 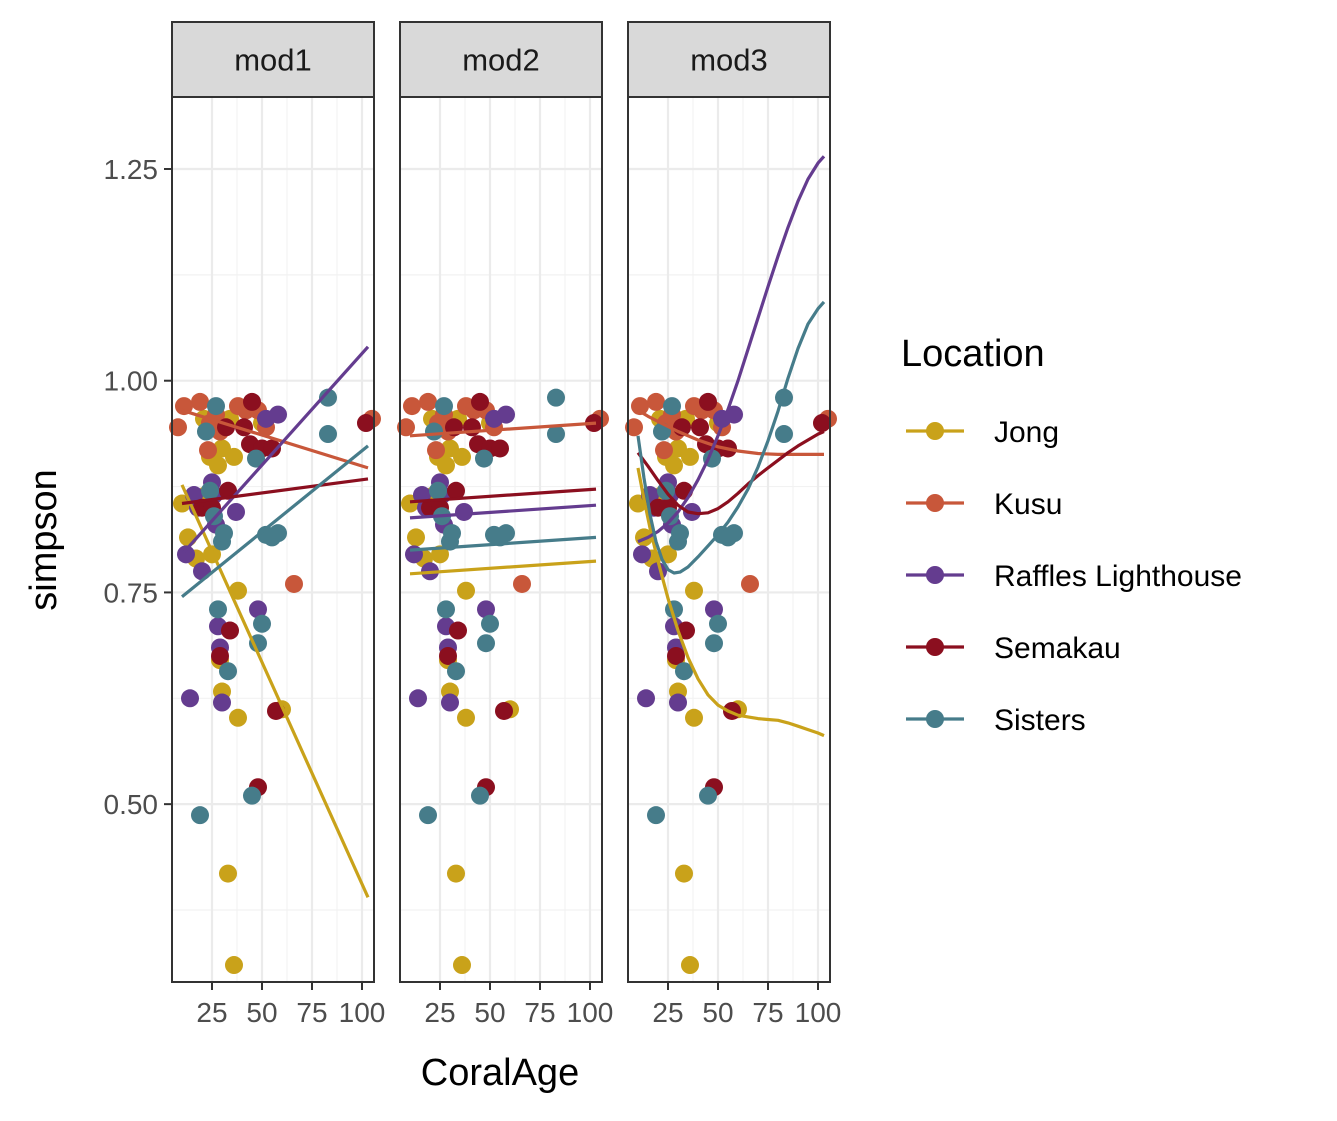 I want to click on legend-label: Kusu, so click(x=1028, y=504).